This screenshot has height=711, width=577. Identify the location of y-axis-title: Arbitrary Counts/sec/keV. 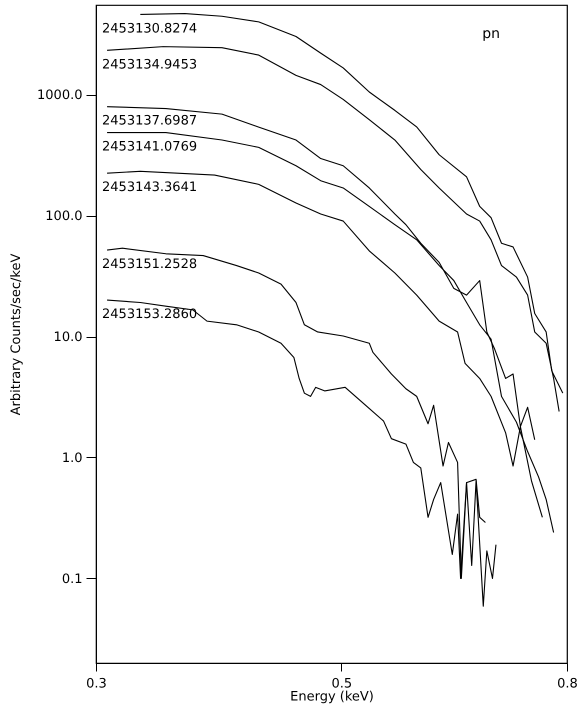
(16, 335).